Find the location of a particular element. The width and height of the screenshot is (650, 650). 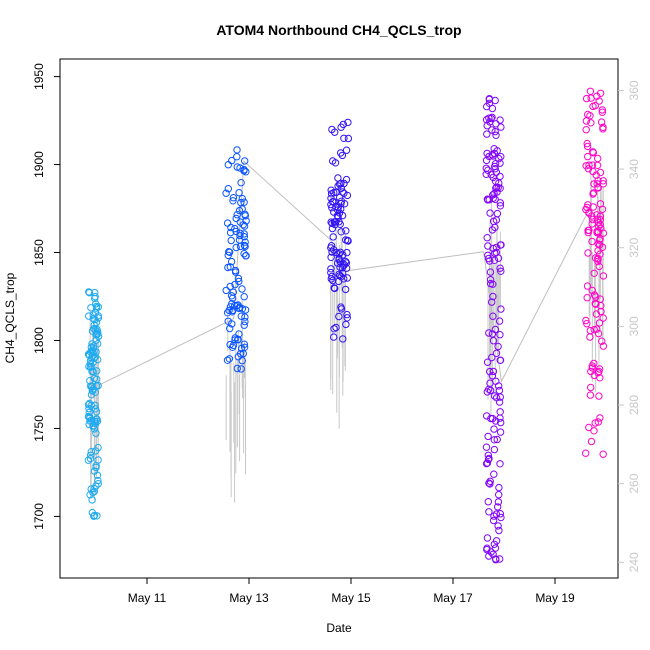

y-axis-right: 240 260 280 300 320 340 360 is located at coordinates (629, 326).